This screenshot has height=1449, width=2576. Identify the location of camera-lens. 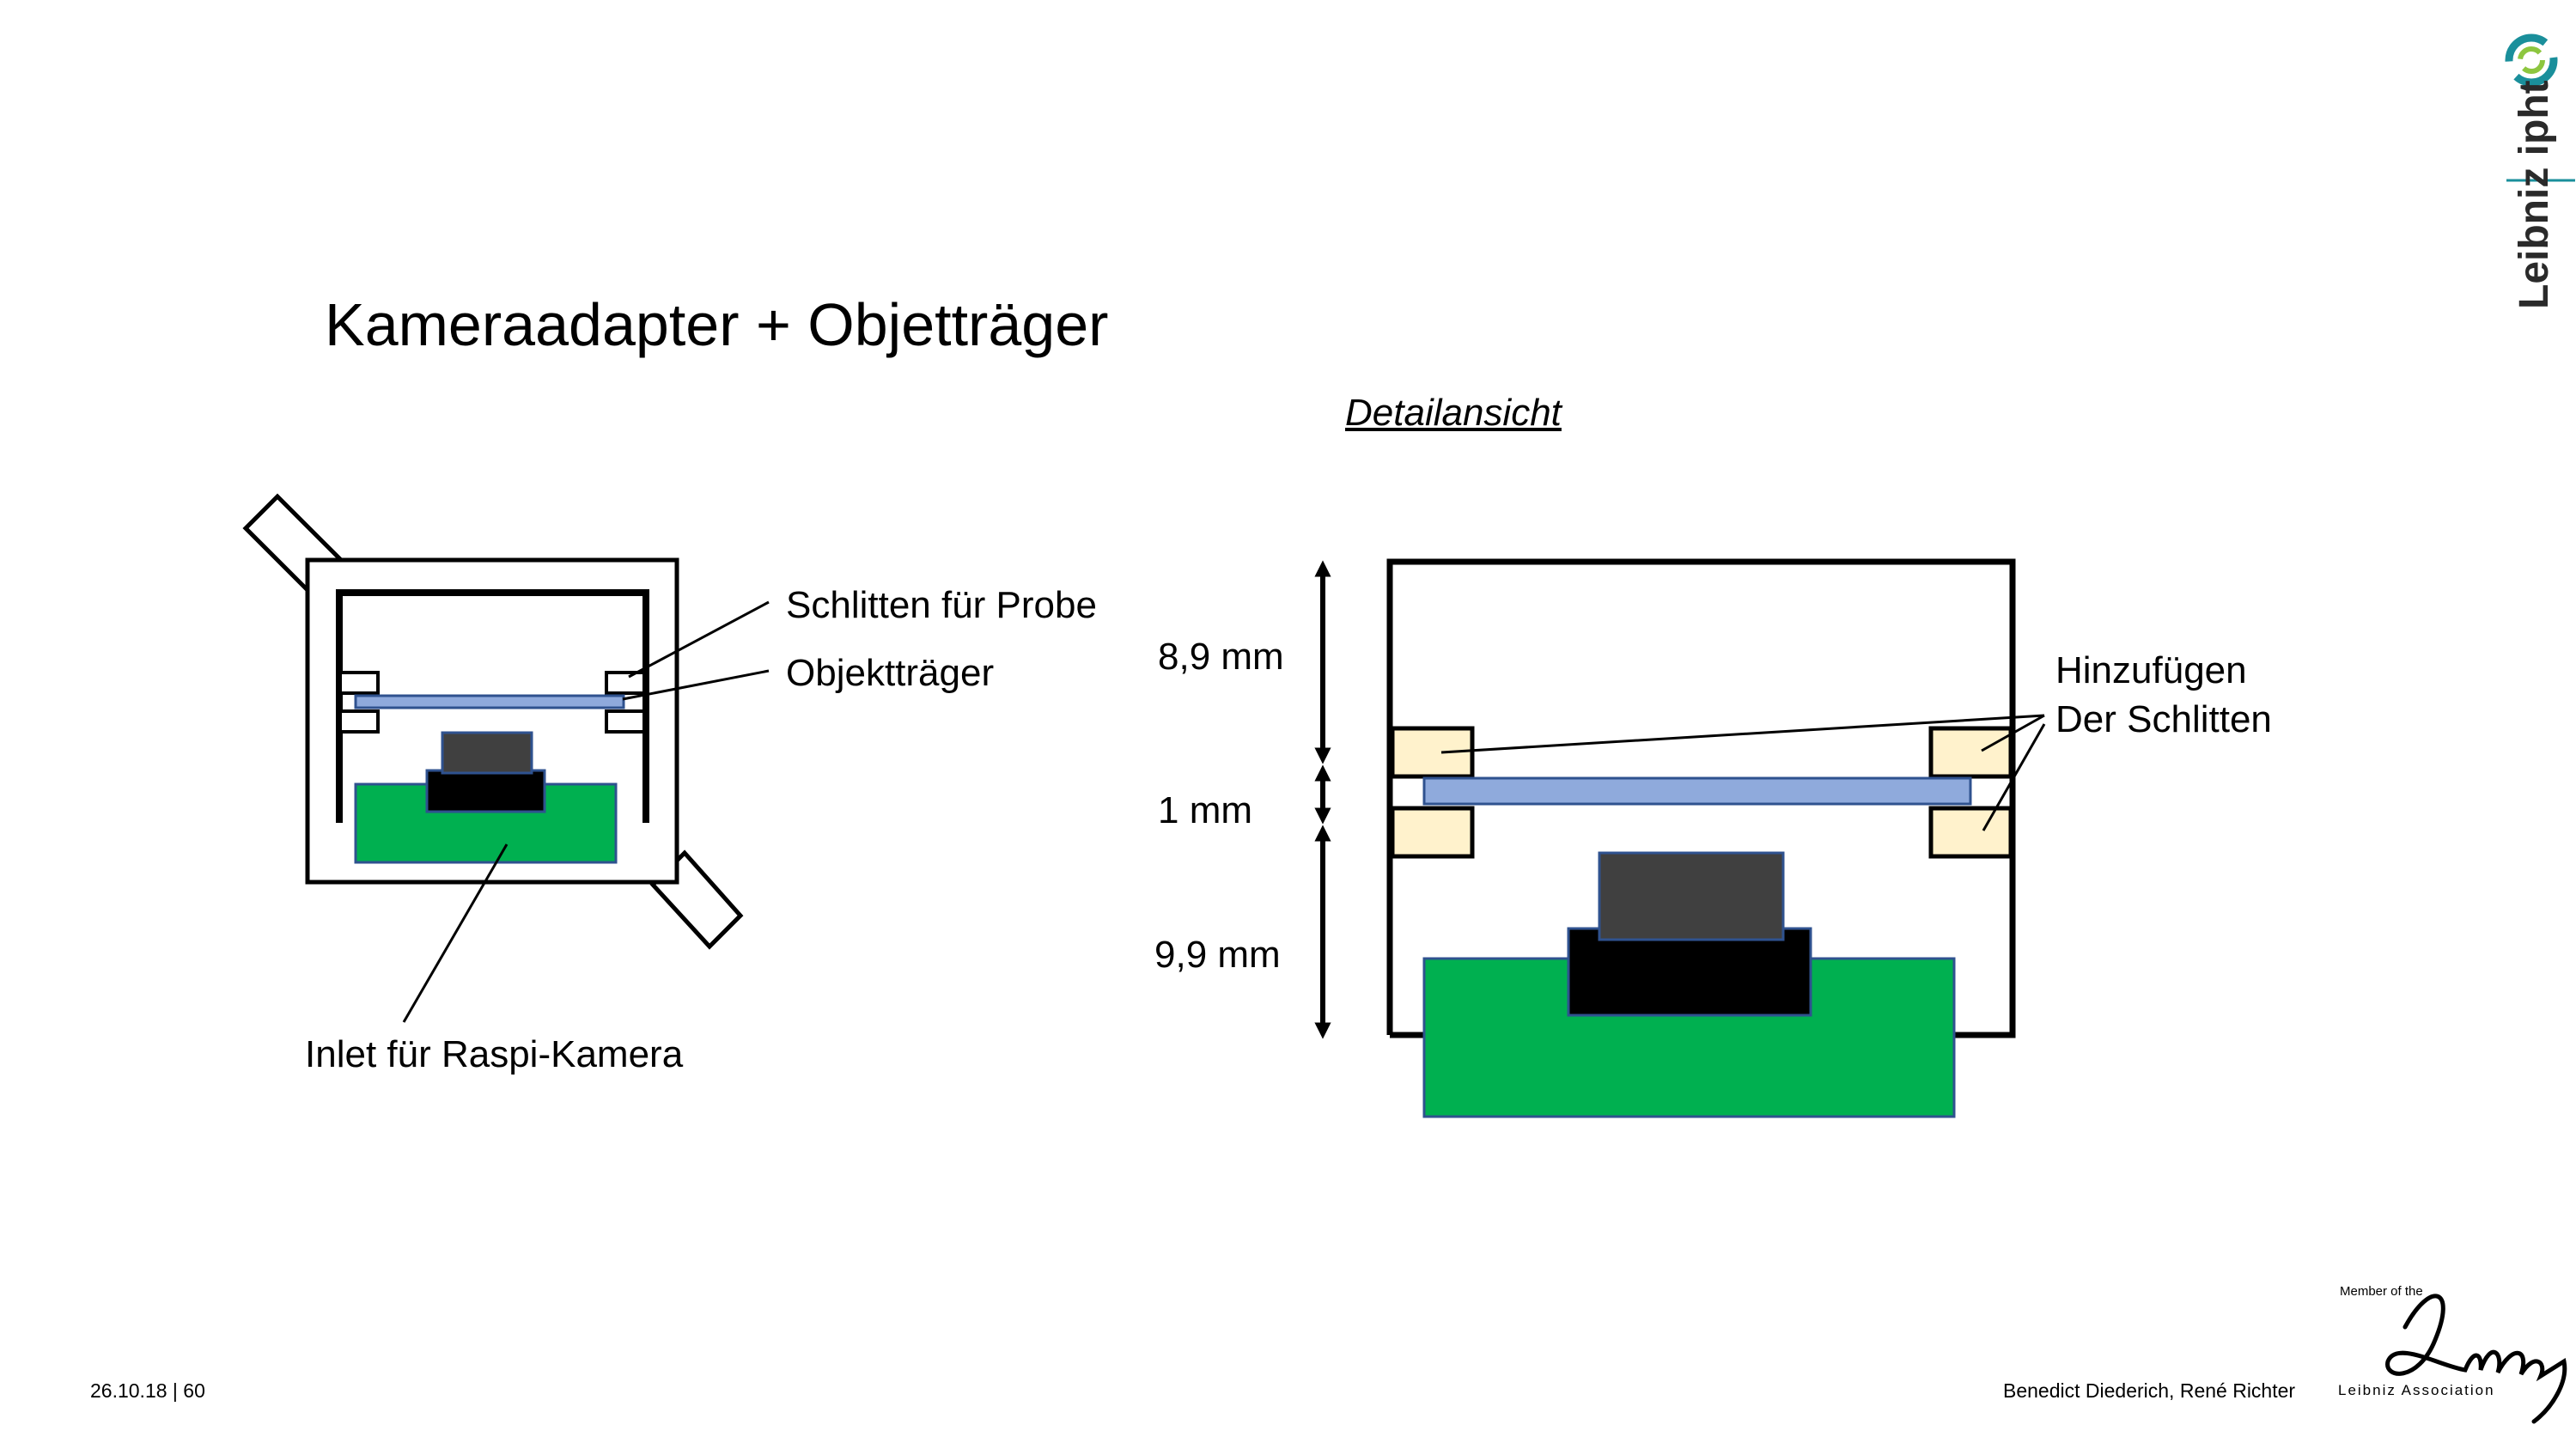
(487, 753).